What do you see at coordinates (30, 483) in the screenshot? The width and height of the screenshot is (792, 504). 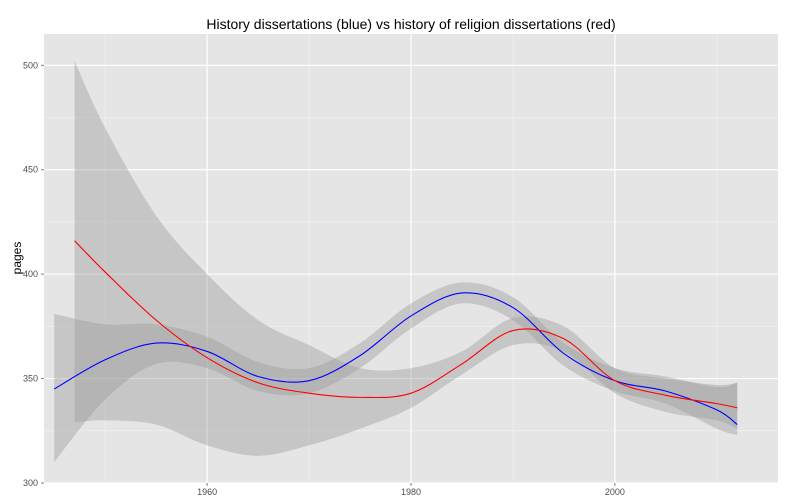 I see `y-tick-label: 300` at bounding box center [30, 483].